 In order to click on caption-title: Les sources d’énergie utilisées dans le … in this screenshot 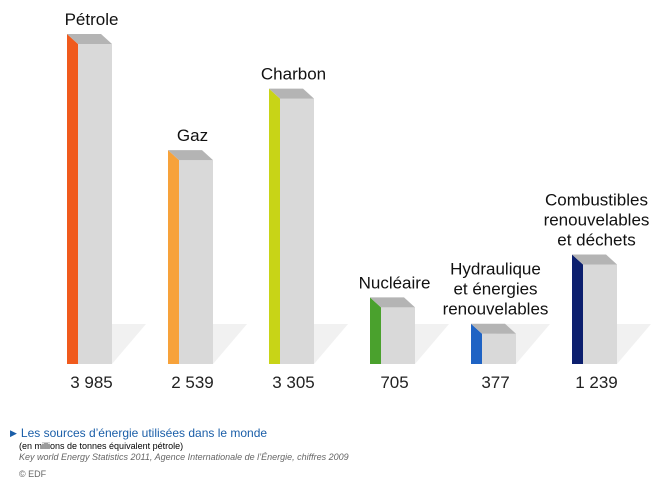, I will do `click(144, 433)`.